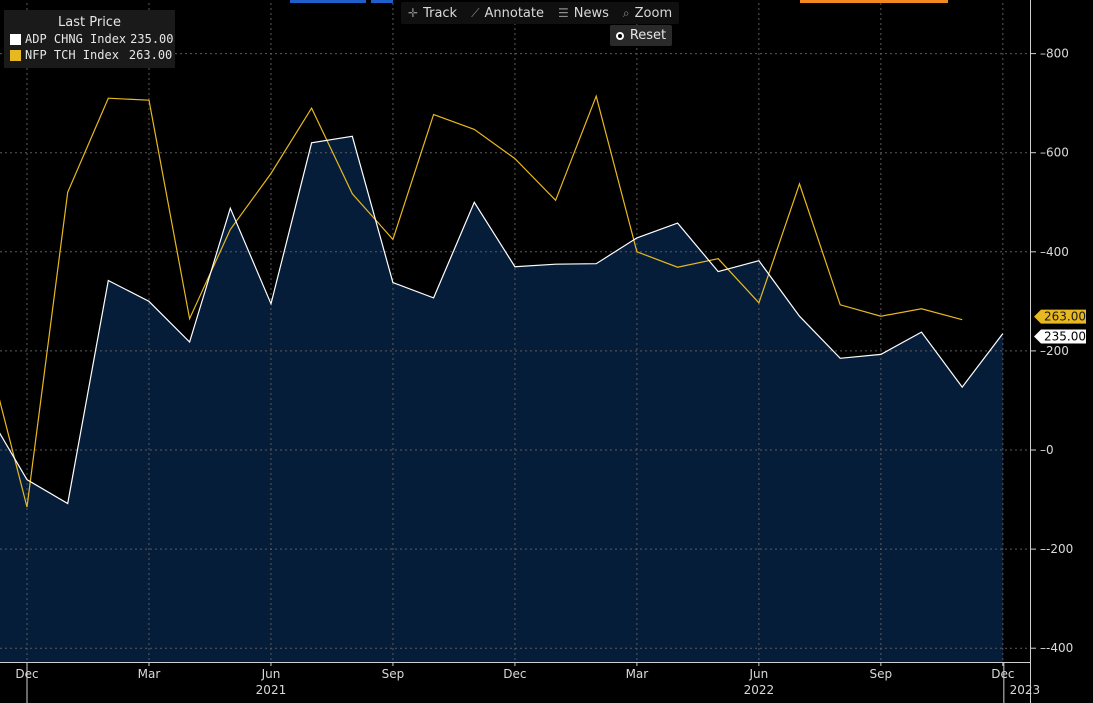 This screenshot has height=703, width=1093. Describe the element at coordinates (619, 35) in the screenshot. I see `radio-icon` at that location.